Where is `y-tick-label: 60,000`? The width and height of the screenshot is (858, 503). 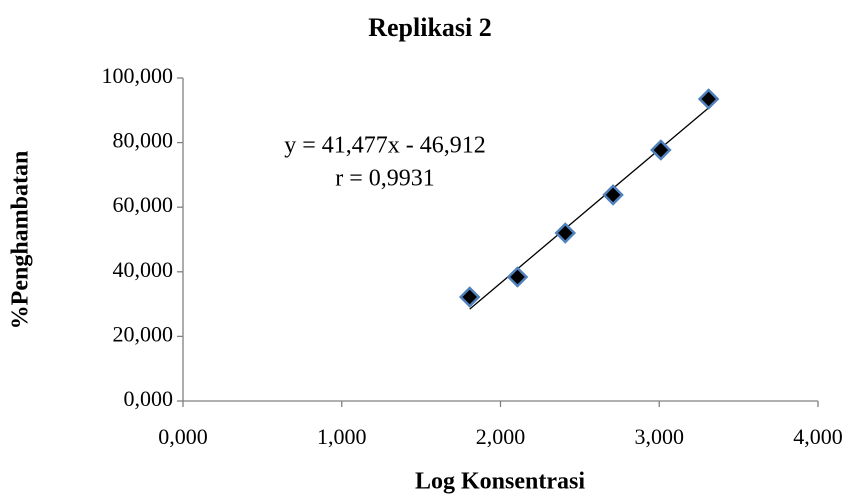
y-tick-label: 60,000 is located at coordinates (143, 204).